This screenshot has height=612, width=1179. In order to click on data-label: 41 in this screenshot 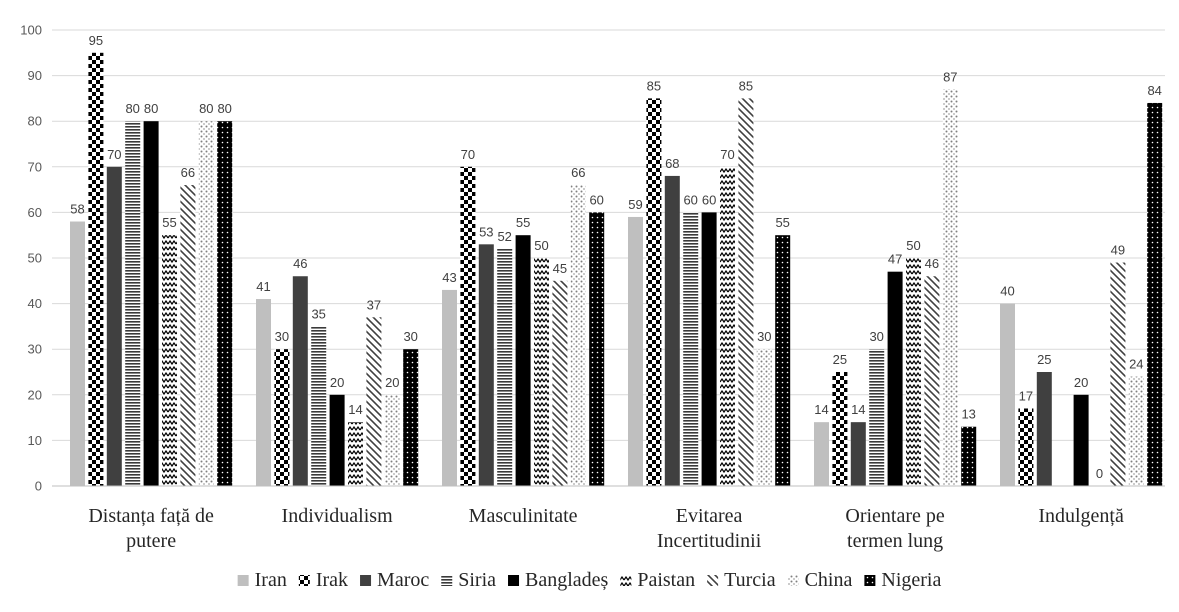, I will do `click(263, 286)`.